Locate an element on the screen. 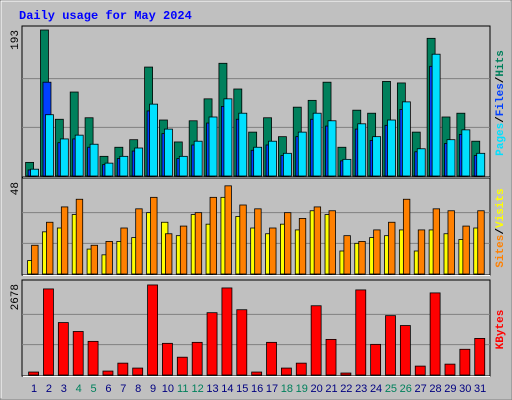  legend: Pages/Files/Hits is located at coordinates (501, 103).